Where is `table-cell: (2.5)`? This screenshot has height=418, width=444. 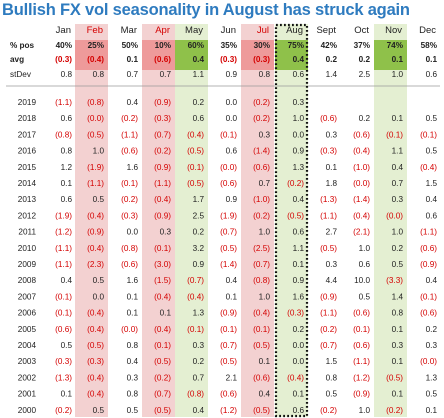 table-cell: (2.5) is located at coordinates (261, 248).